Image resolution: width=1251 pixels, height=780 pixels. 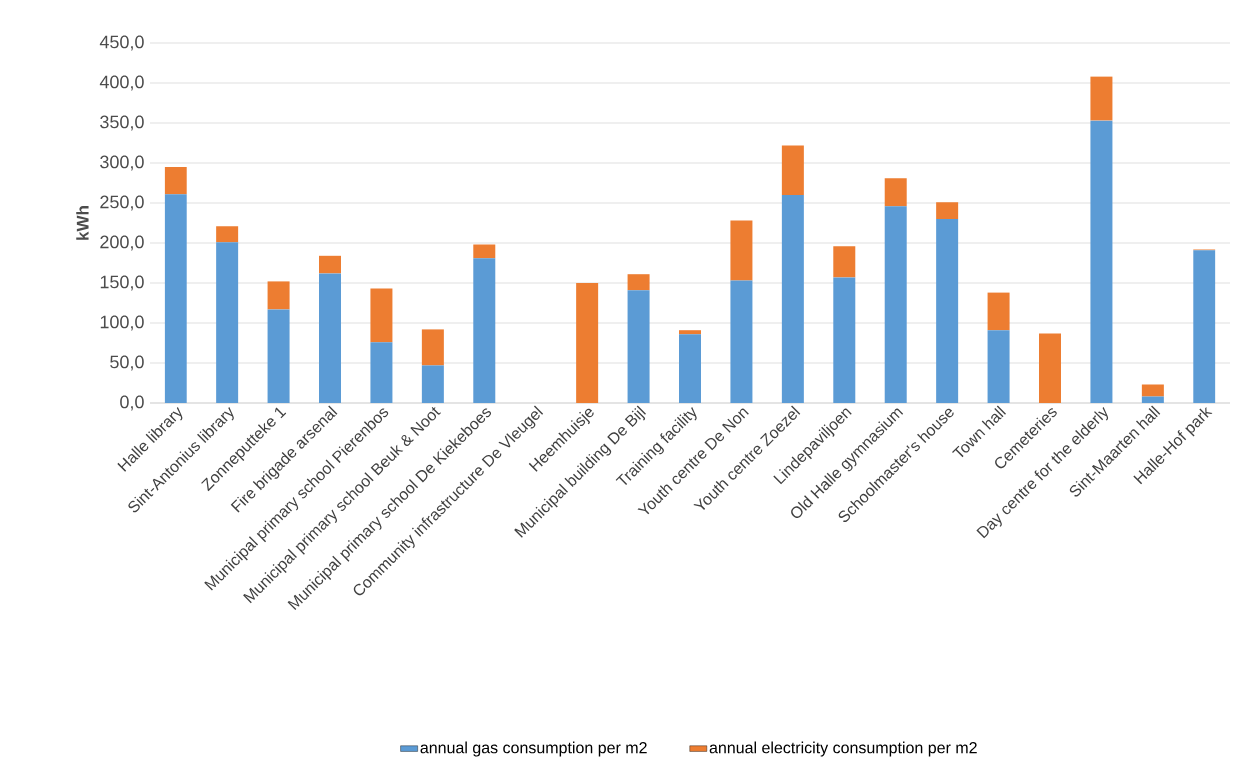 What do you see at coordinates (122, 163) in the screenshot?
I see `y-tick-label: 300,0` at bounding box center [122, 163].